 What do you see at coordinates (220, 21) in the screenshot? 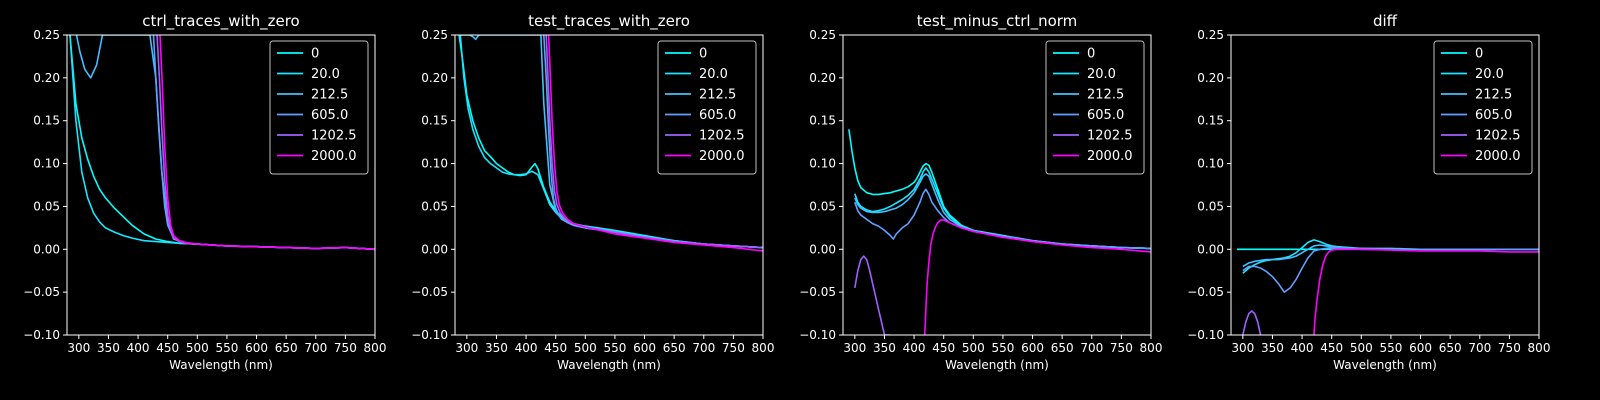
I see `chart-title: ctrl_traces_with_zero` at bounding box center [220, 21].